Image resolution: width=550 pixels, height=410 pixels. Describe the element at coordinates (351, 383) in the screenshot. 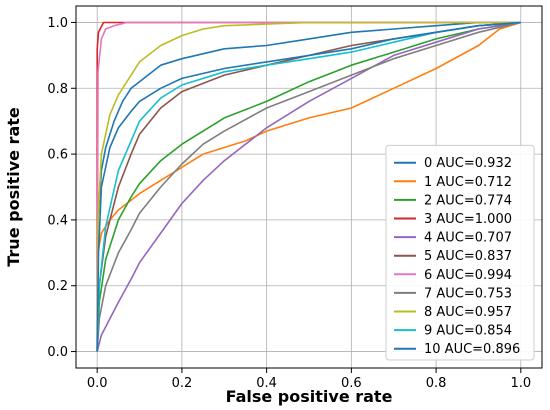

I see `x-tick-label: 0.6` at that location.